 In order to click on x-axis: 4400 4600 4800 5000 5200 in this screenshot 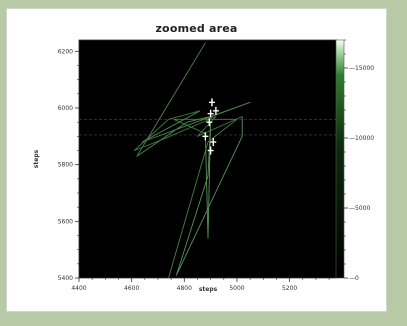, I will do `click(200, 285)`.